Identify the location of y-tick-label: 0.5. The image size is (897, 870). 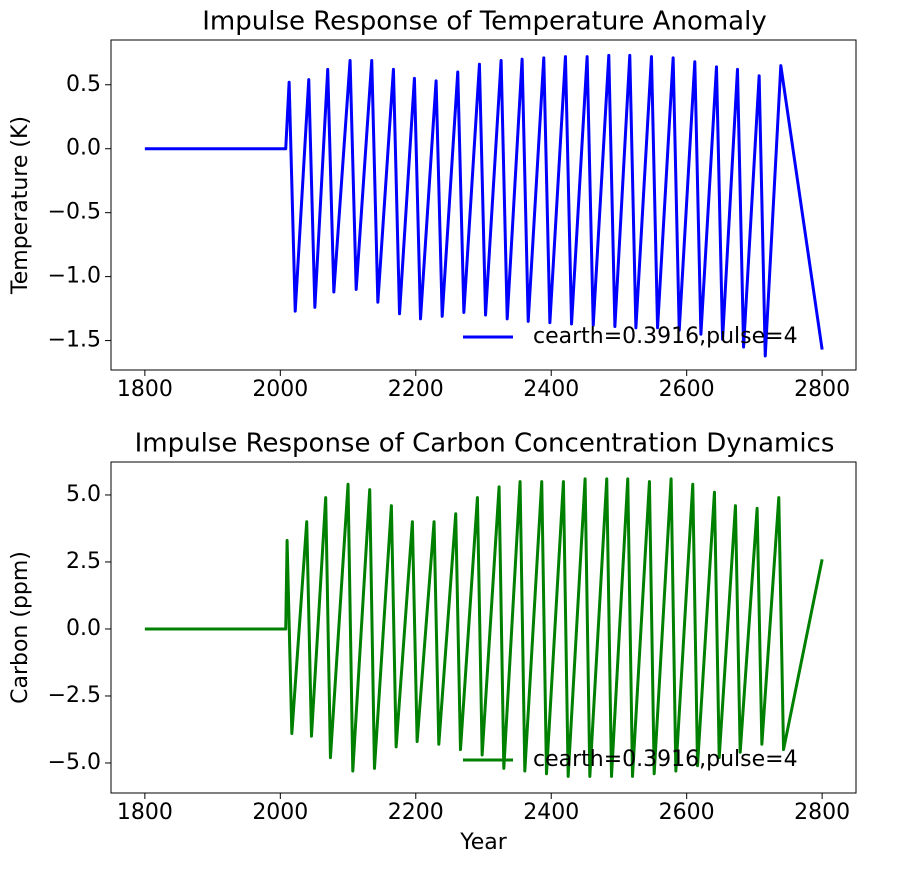
(83, 84).